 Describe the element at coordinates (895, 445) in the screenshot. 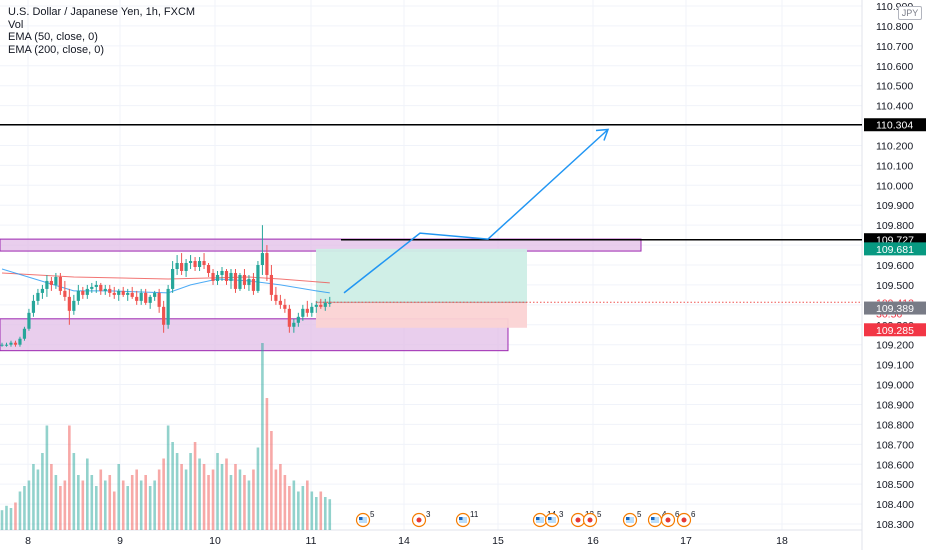

I see `price-tick-label: 108.700` at that location.